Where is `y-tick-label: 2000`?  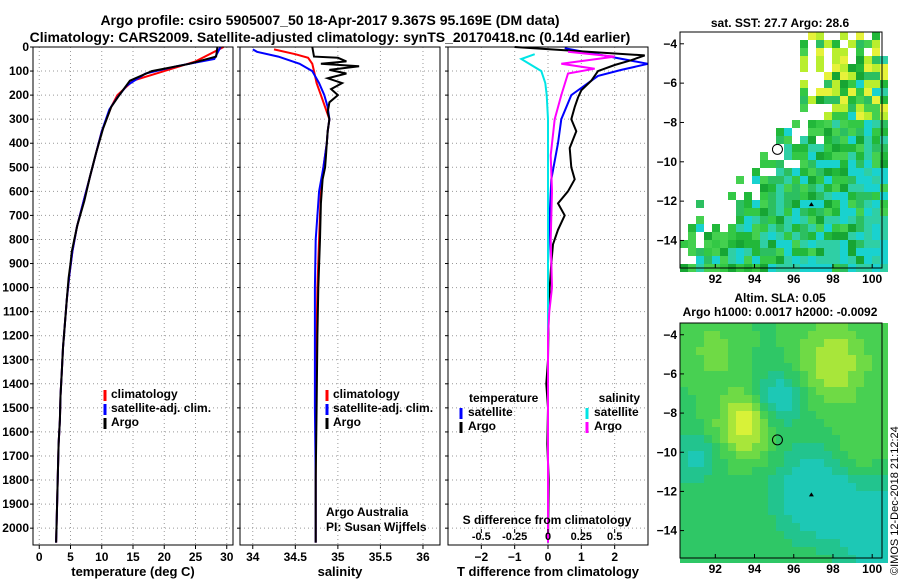 y-tick-label: 2000 is located at coordinates (15, 528).